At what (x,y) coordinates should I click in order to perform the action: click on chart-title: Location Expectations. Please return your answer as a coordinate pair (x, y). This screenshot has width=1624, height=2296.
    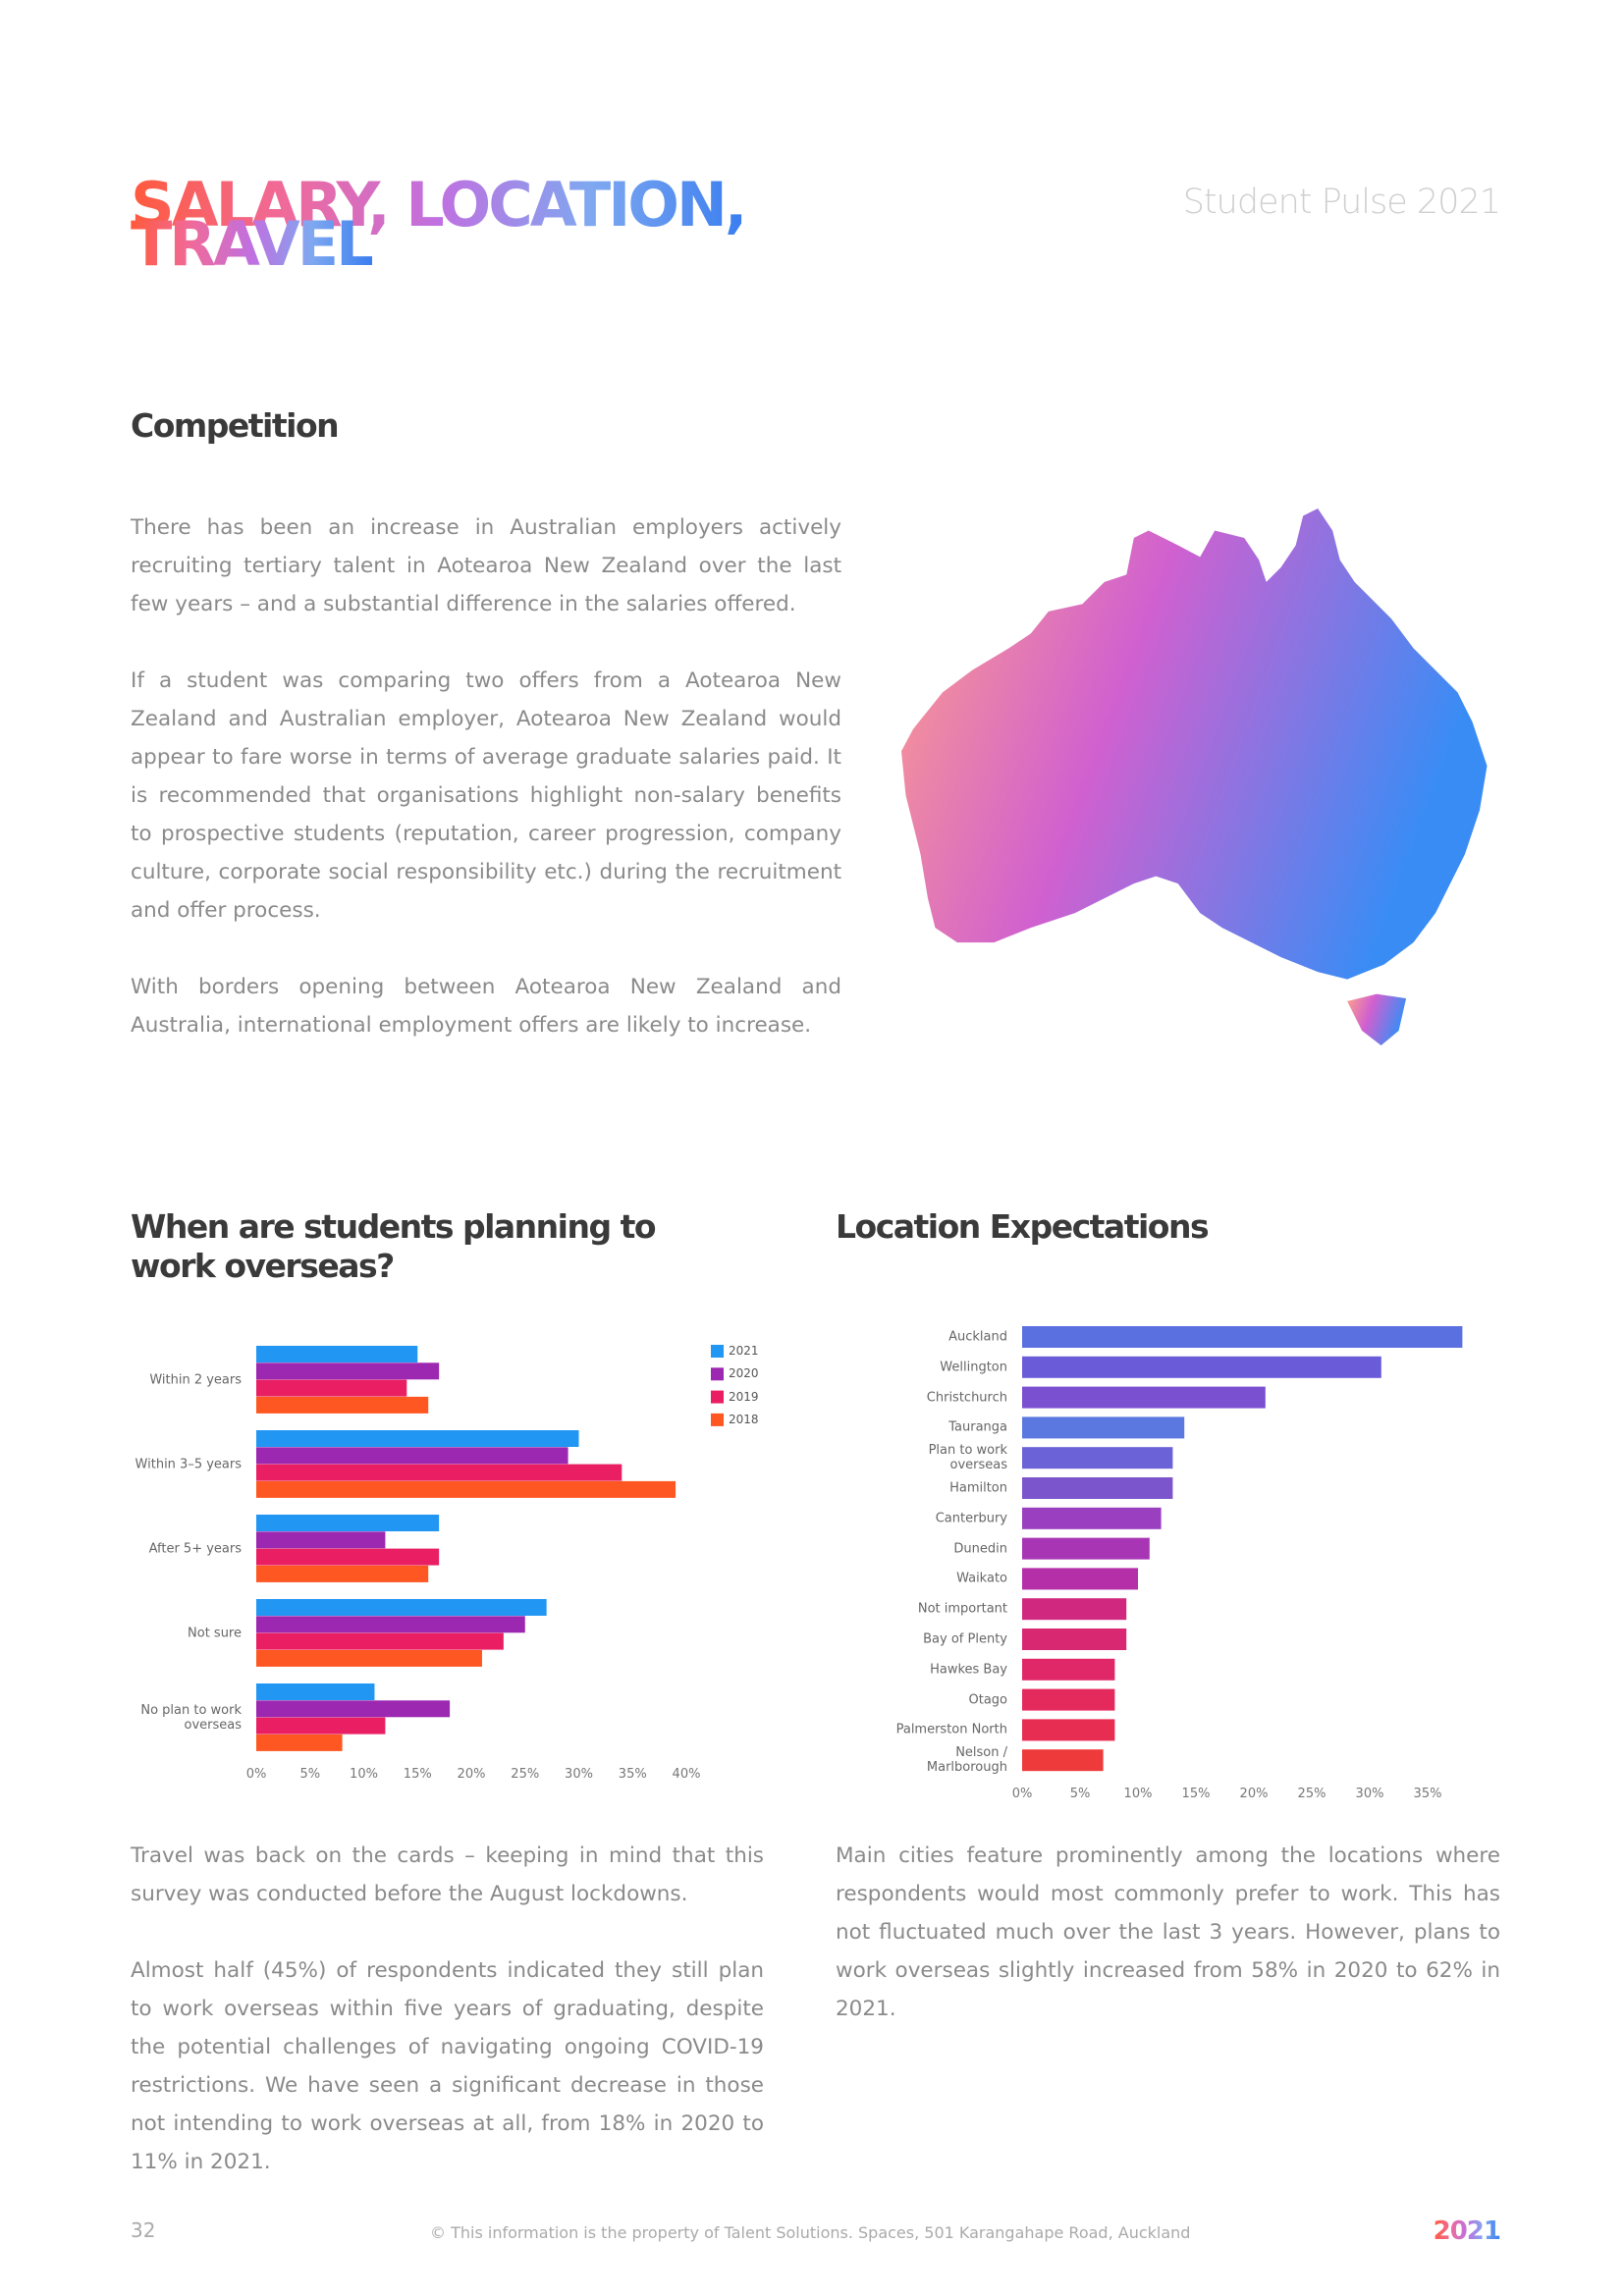
    Looking at the image, I should click on (1023, 1226).